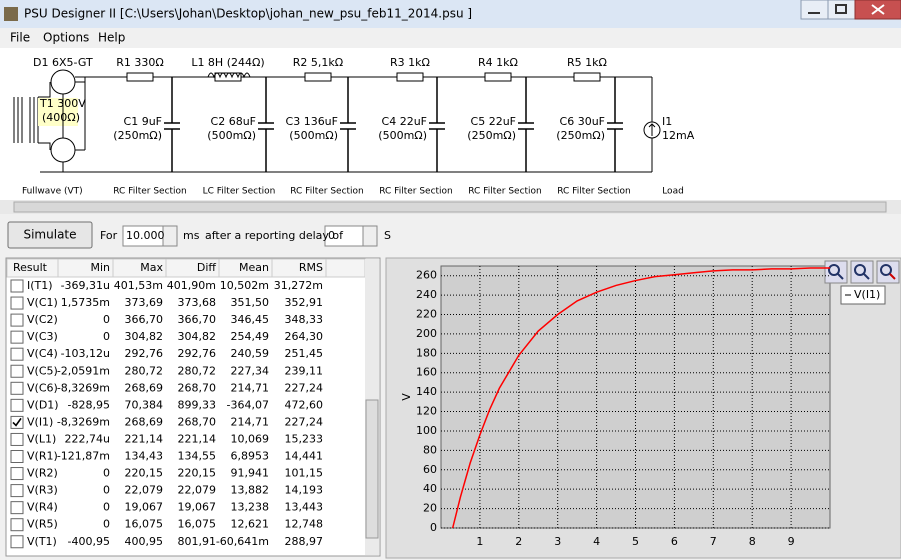  I want to click on table-cell: 15,233, so click(304, 438).